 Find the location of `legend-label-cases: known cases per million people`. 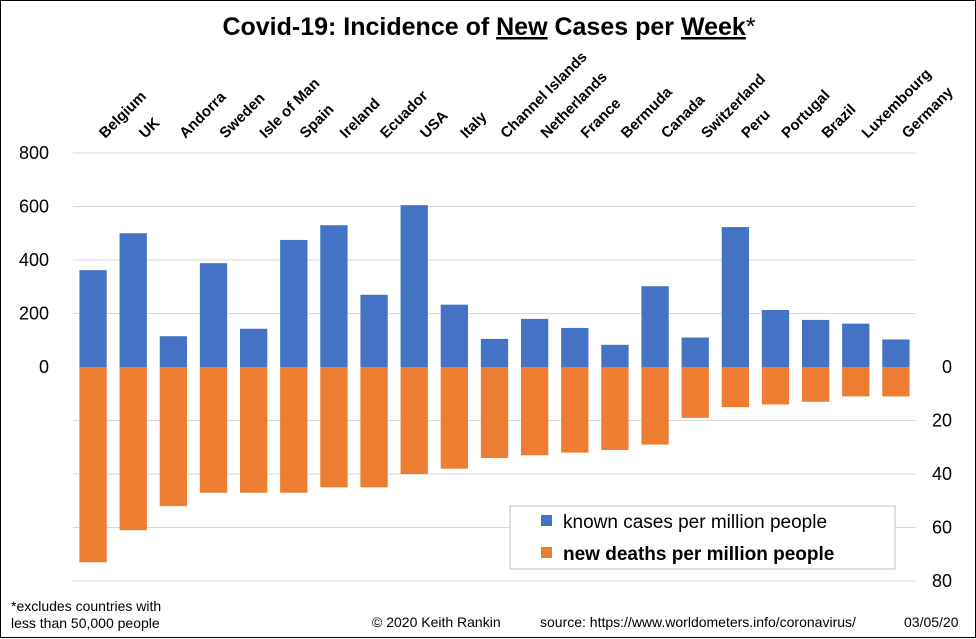

legend-label-cases: known cases per million people is located at coordinates (695, 522).